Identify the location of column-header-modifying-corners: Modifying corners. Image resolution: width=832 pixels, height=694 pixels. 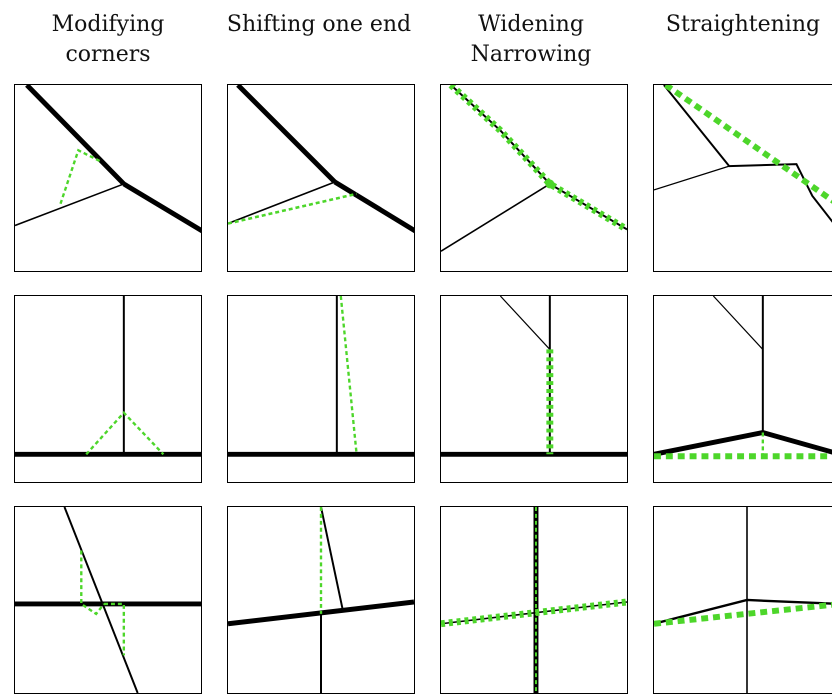
(108, 40).